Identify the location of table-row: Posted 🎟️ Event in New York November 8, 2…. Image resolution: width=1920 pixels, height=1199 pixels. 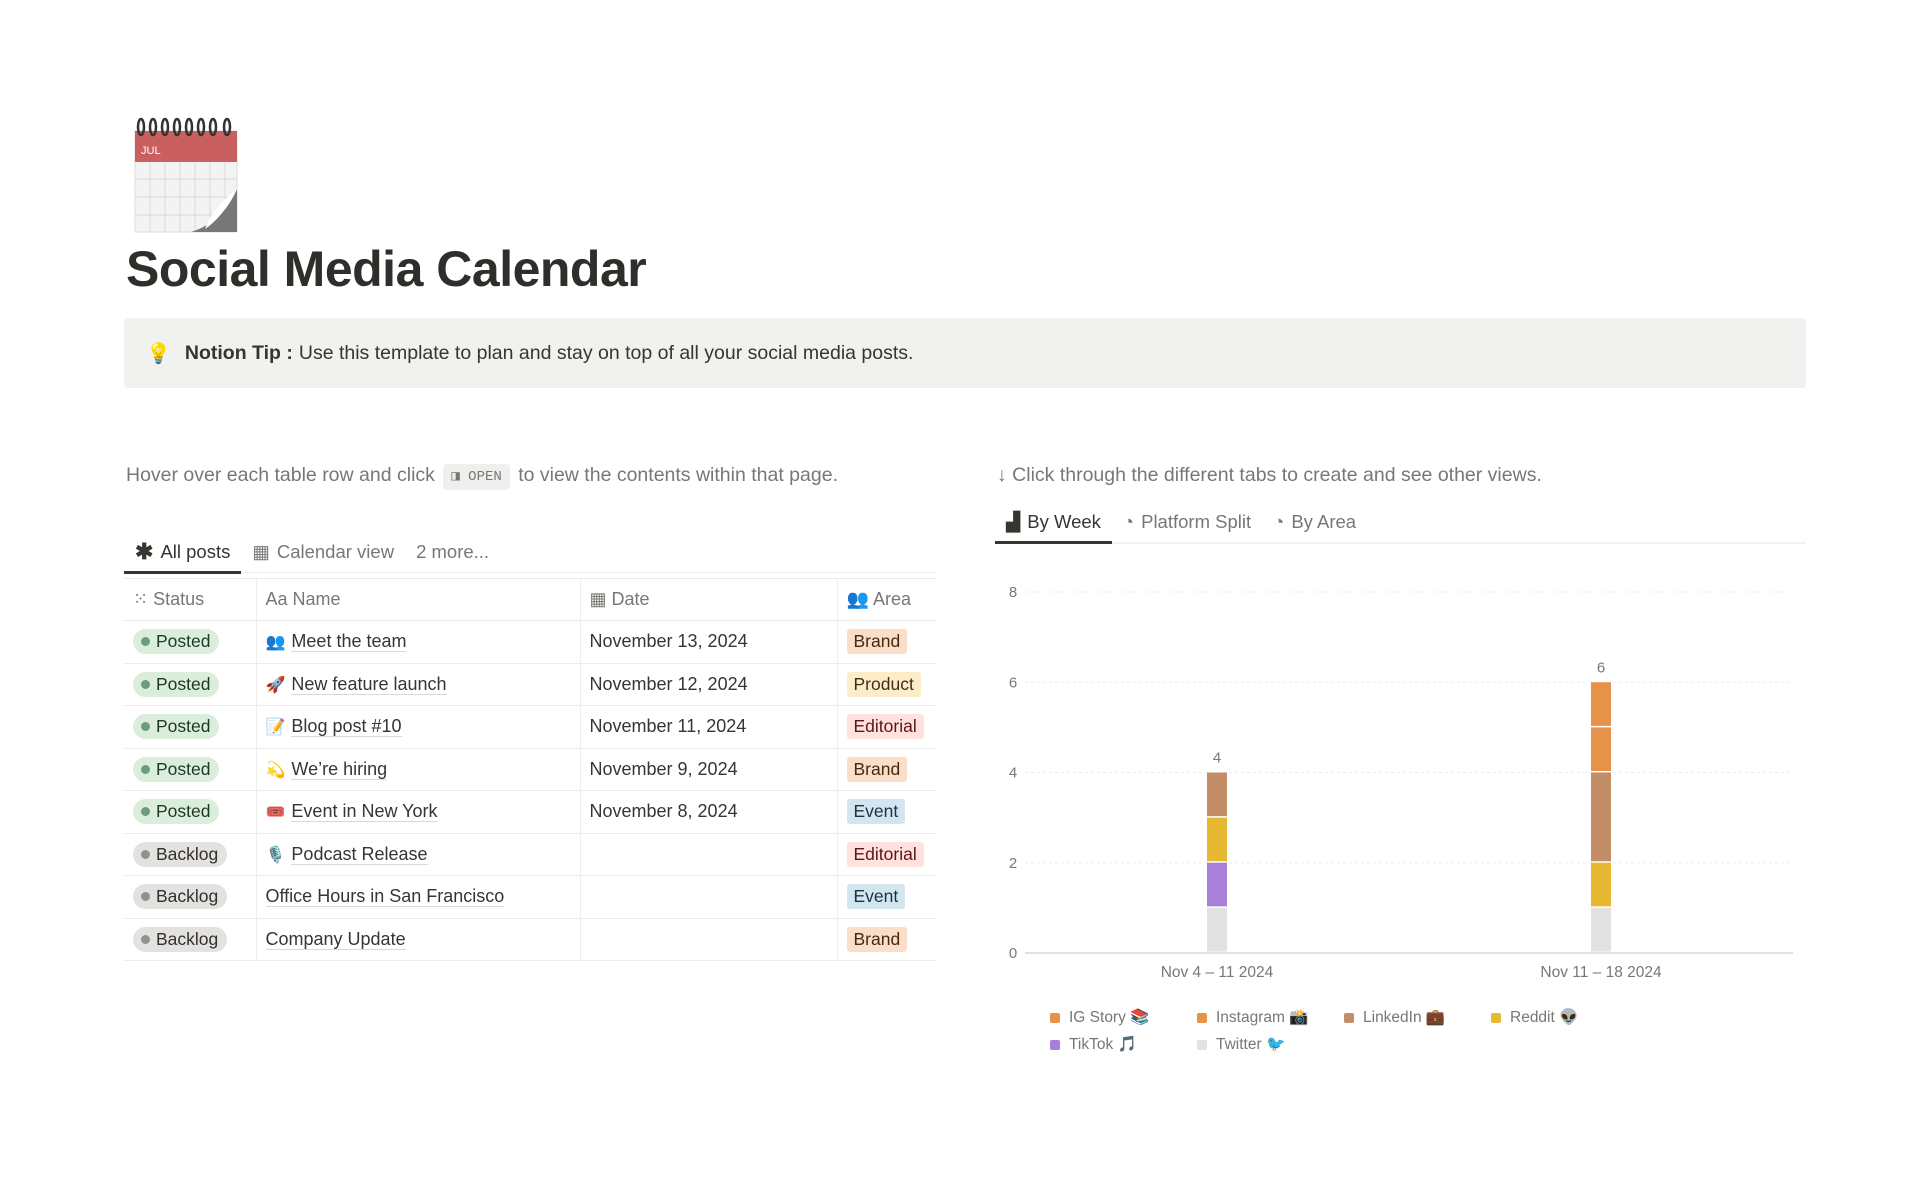
(530, 812).